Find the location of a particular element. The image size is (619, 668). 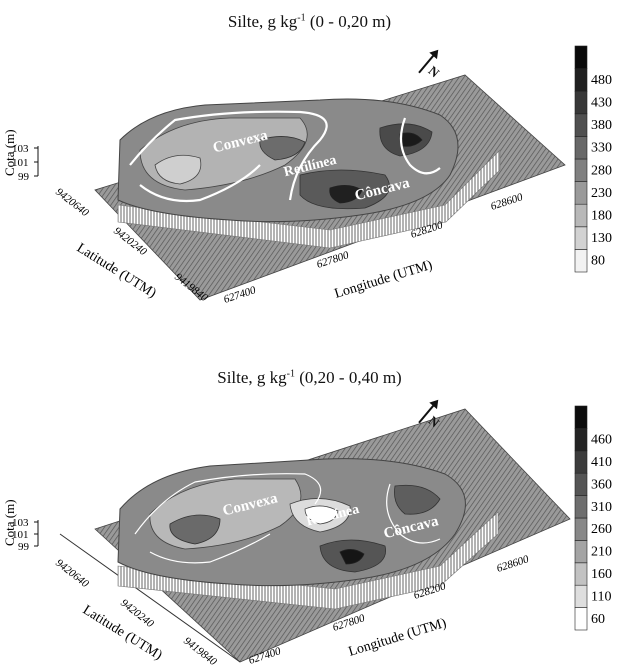

x-axis-label: Longitude (UTM) is located at coordinates (384, 280).